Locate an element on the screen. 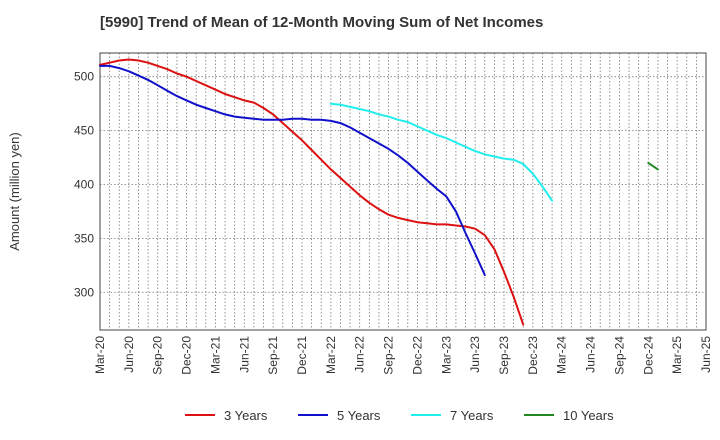 The image size is (720, 440). x-tick-label: Jun-20 is located at coordinates (129, 354).